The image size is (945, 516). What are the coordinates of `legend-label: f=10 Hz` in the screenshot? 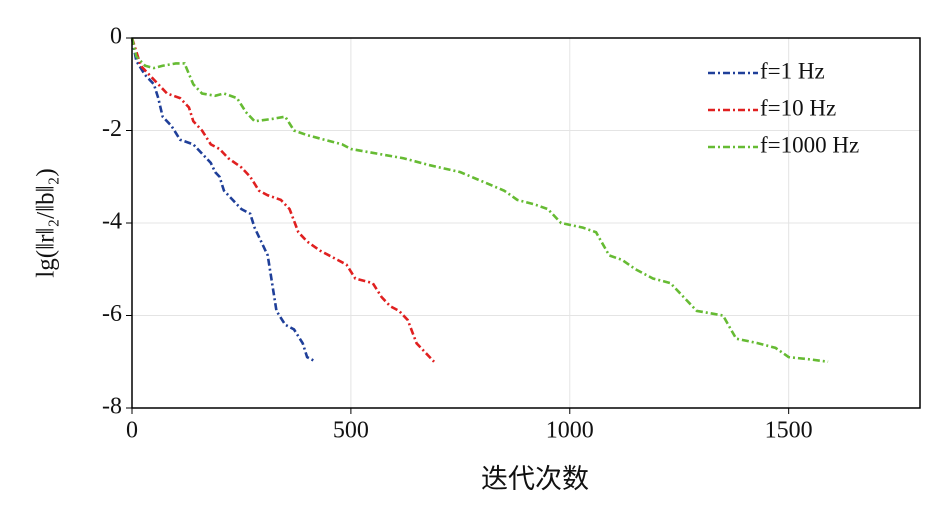 It's located at (798, 107).